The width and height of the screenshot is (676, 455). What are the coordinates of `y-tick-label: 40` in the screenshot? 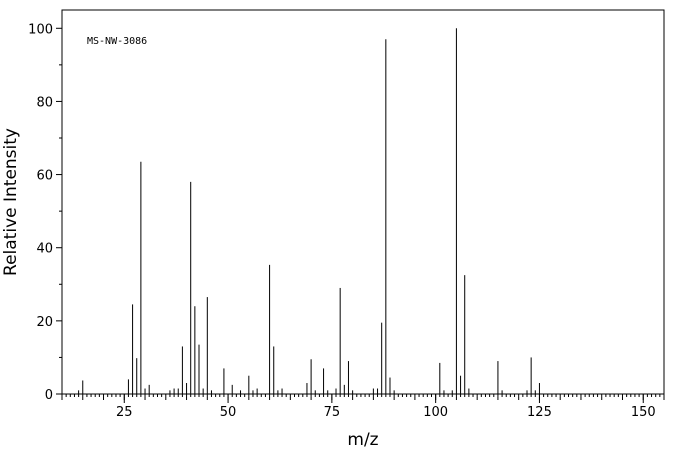 It's located at (44, 249).